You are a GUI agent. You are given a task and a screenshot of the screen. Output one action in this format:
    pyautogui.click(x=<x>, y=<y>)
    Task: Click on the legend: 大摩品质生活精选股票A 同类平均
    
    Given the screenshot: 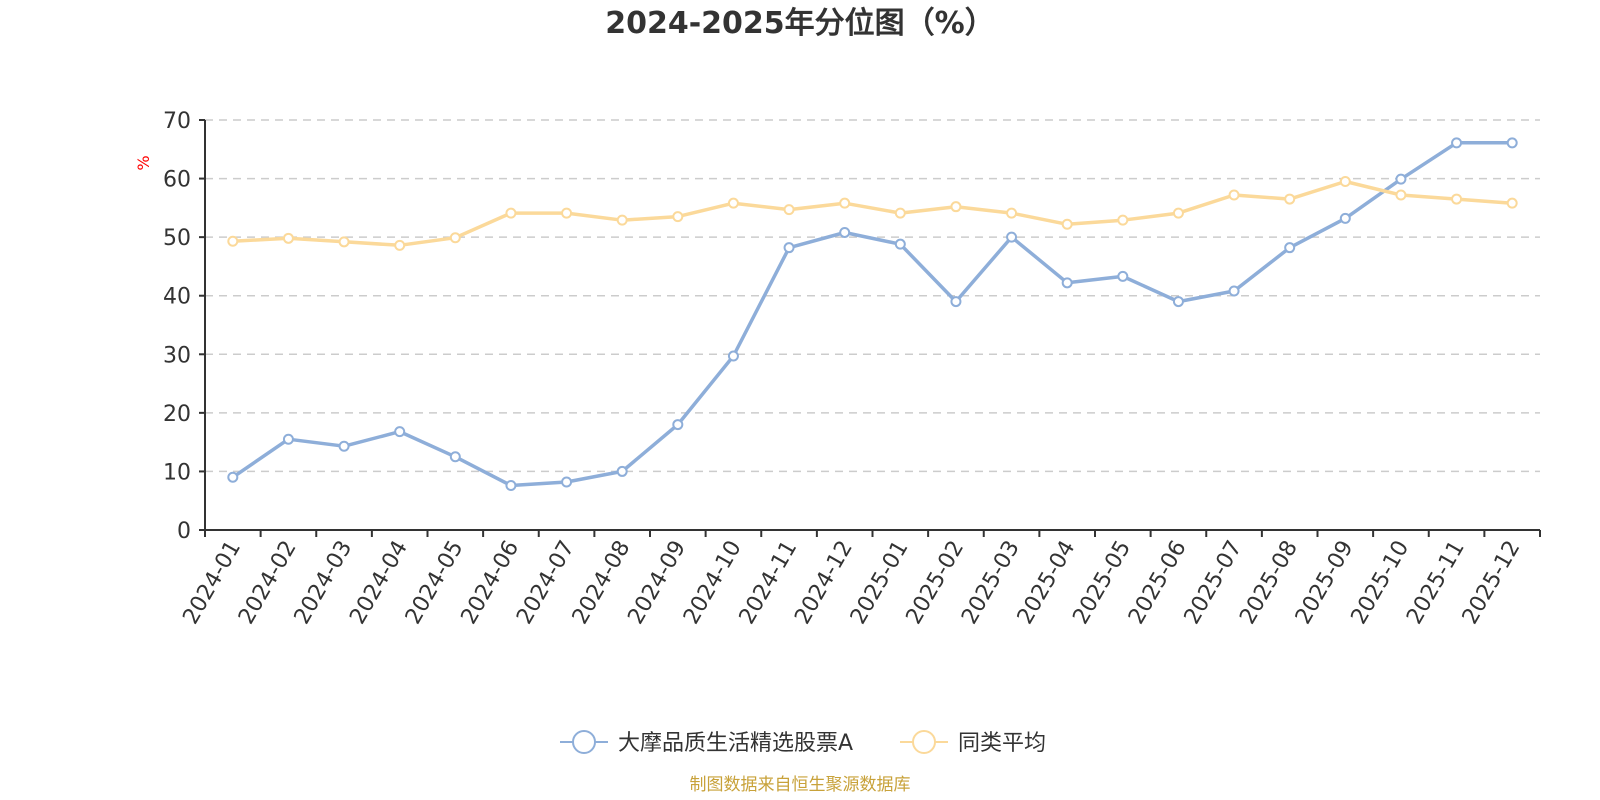 What is the action you would take?
    pyautogui.click(x=803, y=743)
    